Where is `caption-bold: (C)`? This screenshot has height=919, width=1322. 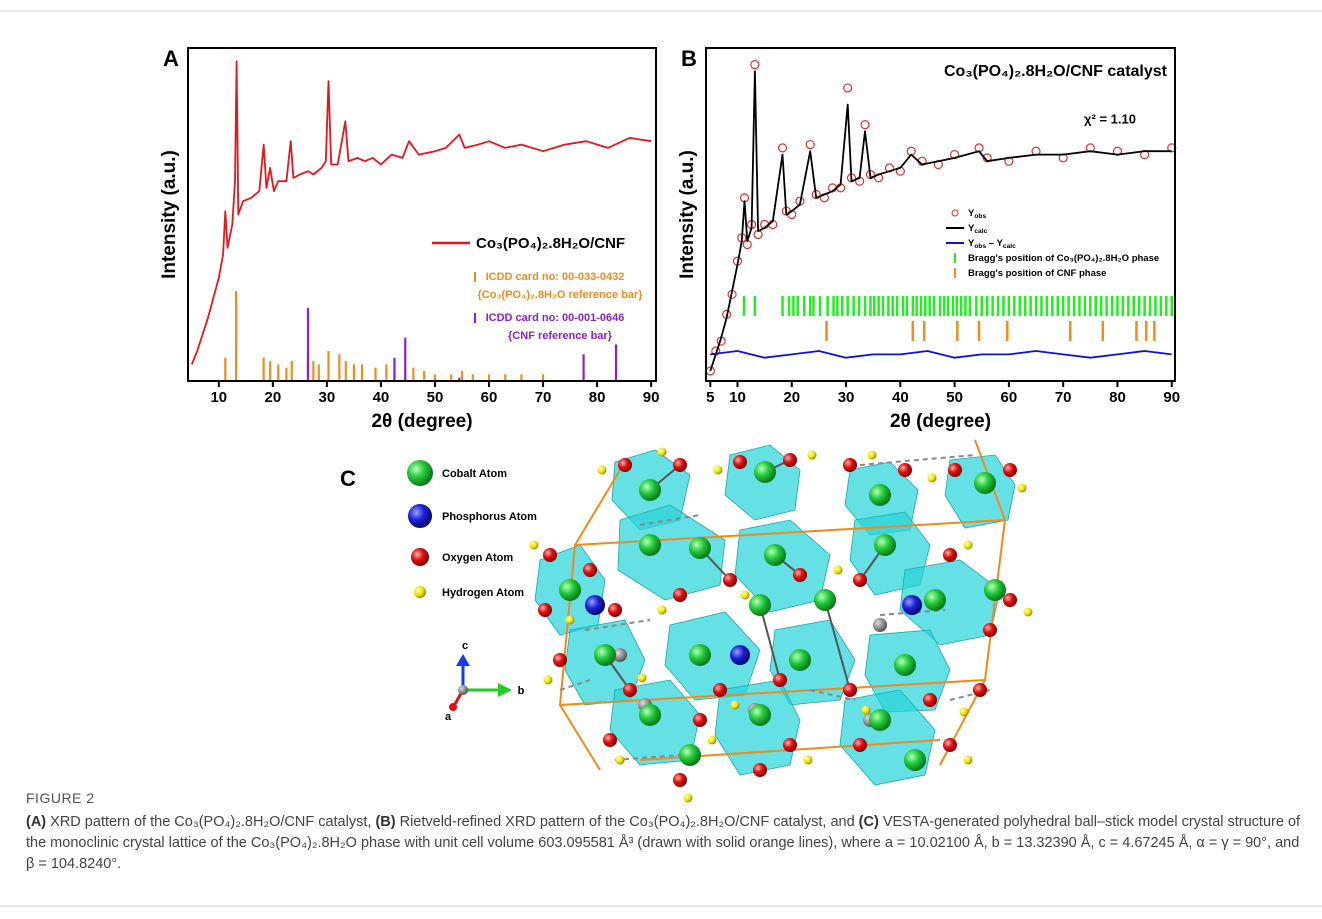 caption-bold: (C) is located at coordinates (868, 822).